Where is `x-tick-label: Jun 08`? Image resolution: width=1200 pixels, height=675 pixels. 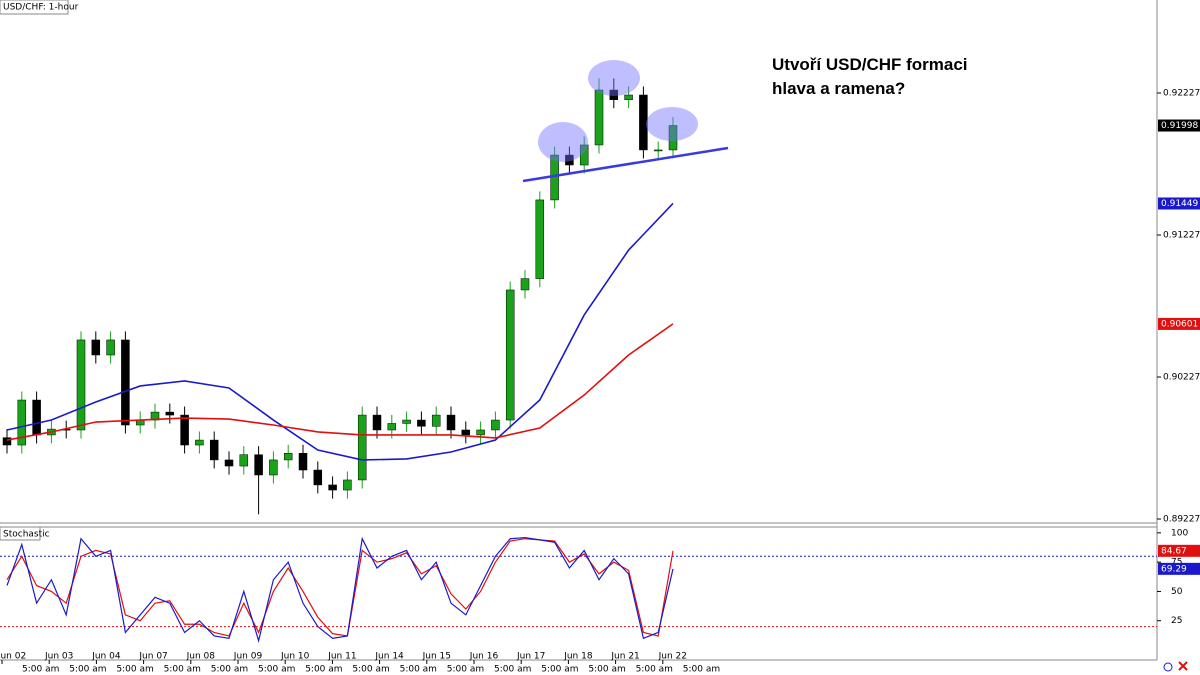 x-tick-label: Jun 08 is located at coordinates (201, 657).